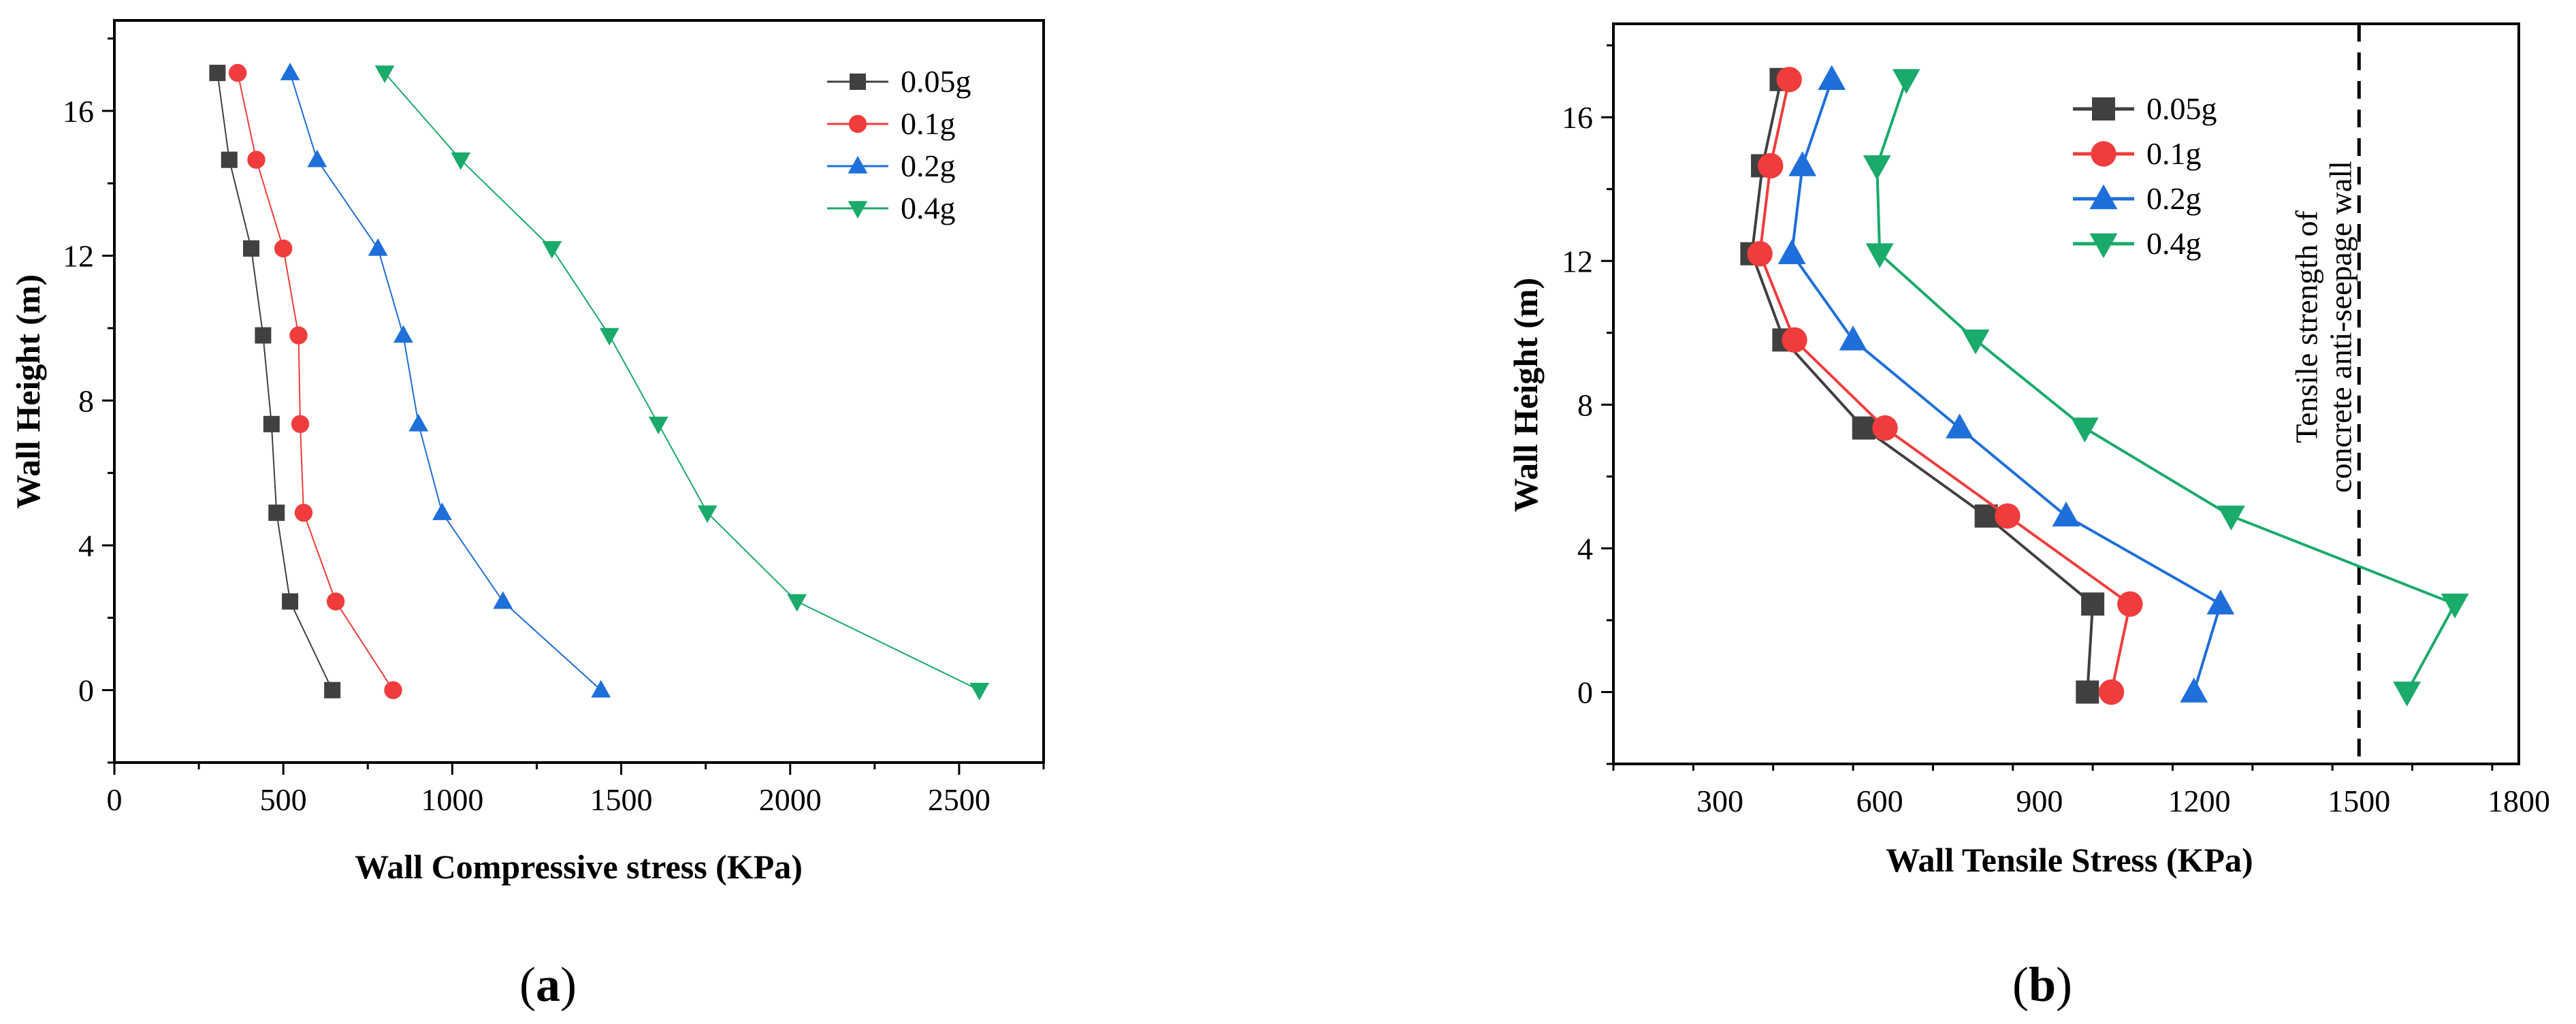  I want to click on x-tick-label: 1200, so click(2200, 801).